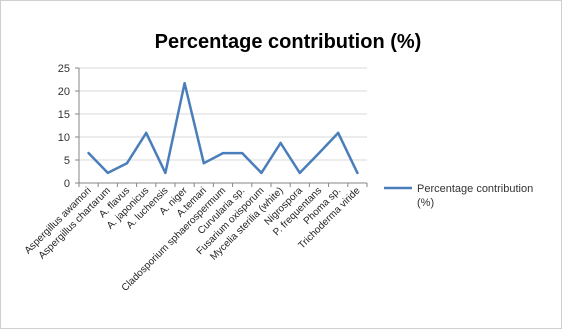 The height and width of the screenshot is (329, 562). I want to click on y-tick-label: 20, so click(64, 92).